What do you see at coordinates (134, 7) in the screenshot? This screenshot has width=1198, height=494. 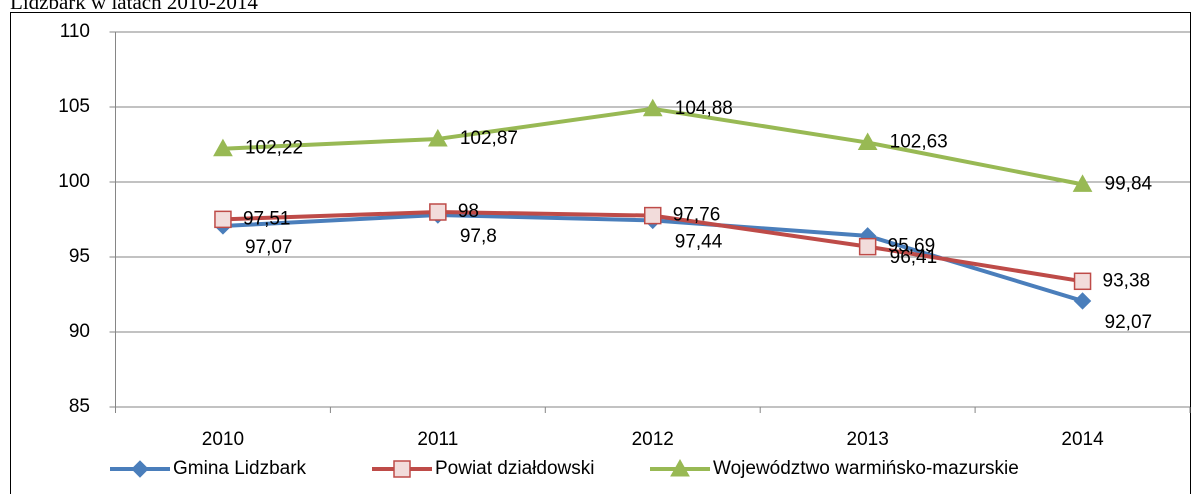 I see `chart-title: Lidzbark w latach 2010-2014` at bounding box center [134, 7].